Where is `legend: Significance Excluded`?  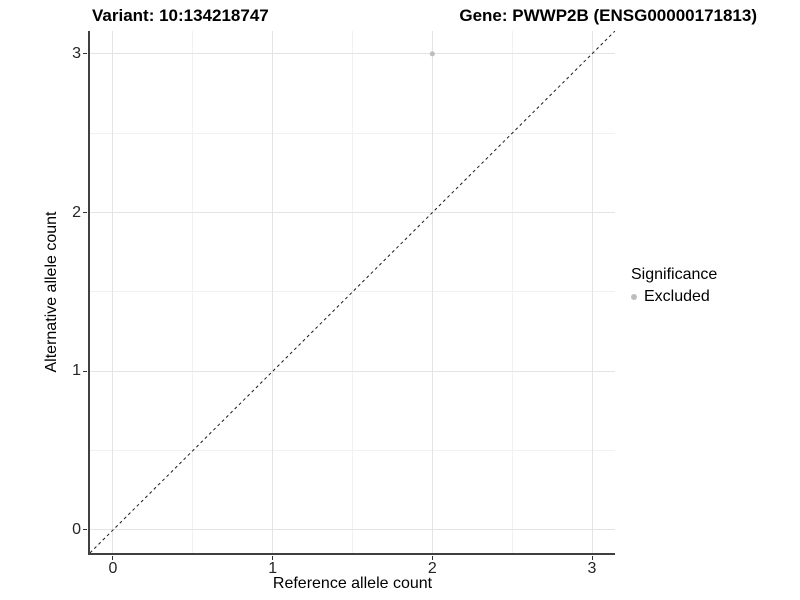 legend: Significance Excluded is located at coordinates (674, 286).